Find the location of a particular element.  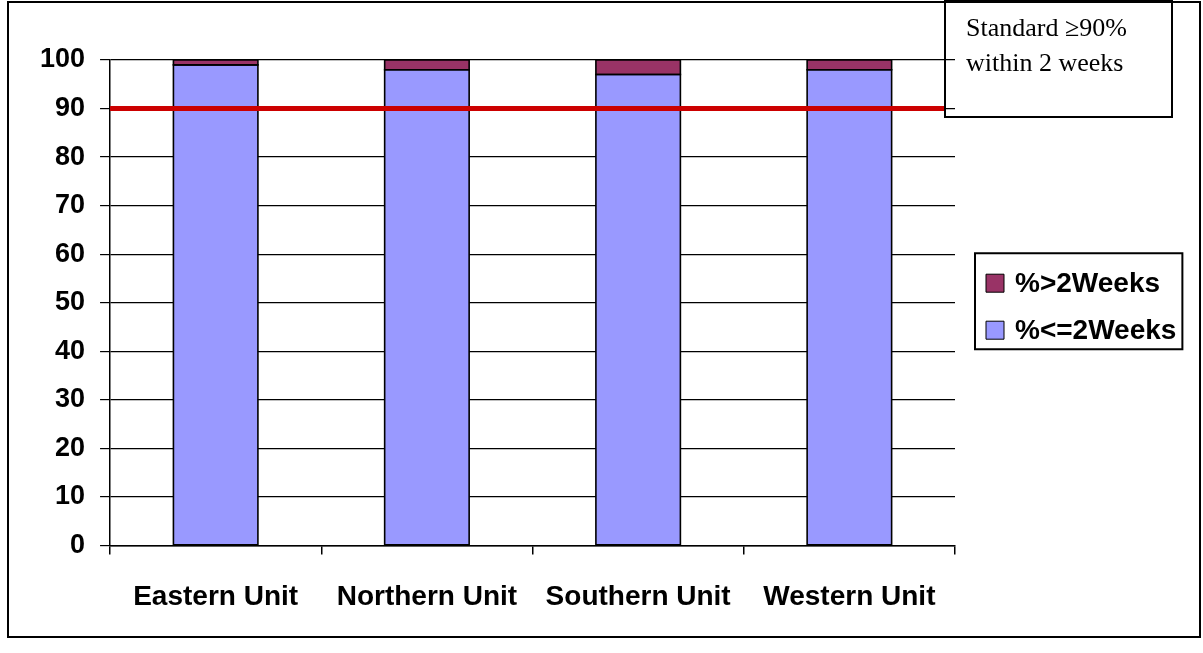

y-tick-label: 90 is located at coordinates (70, 106).